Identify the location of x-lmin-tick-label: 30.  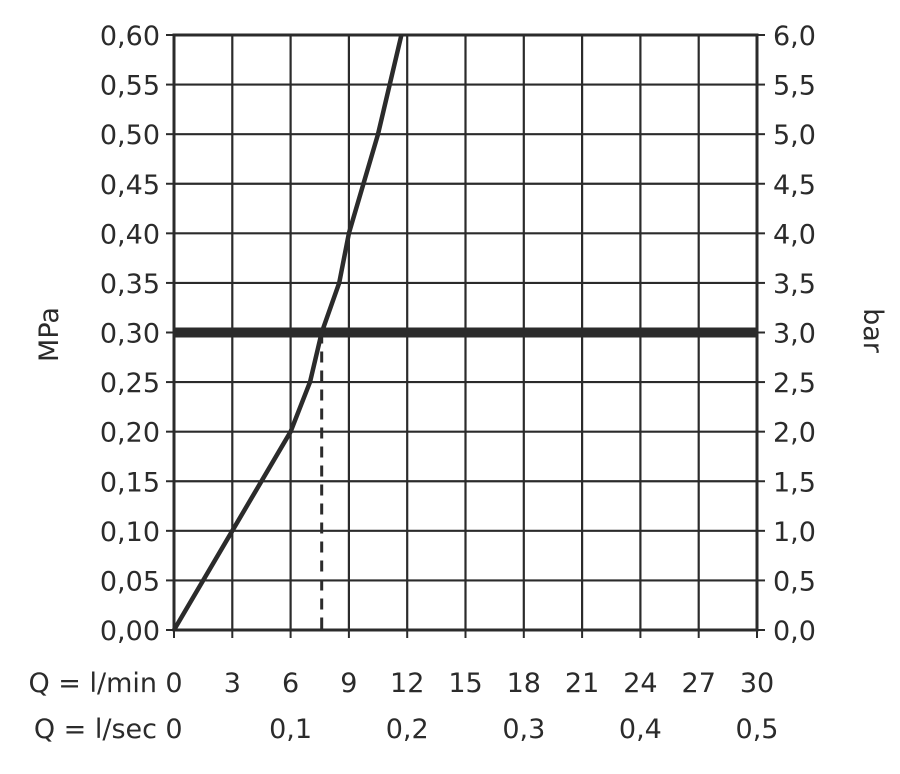
(757, 683).